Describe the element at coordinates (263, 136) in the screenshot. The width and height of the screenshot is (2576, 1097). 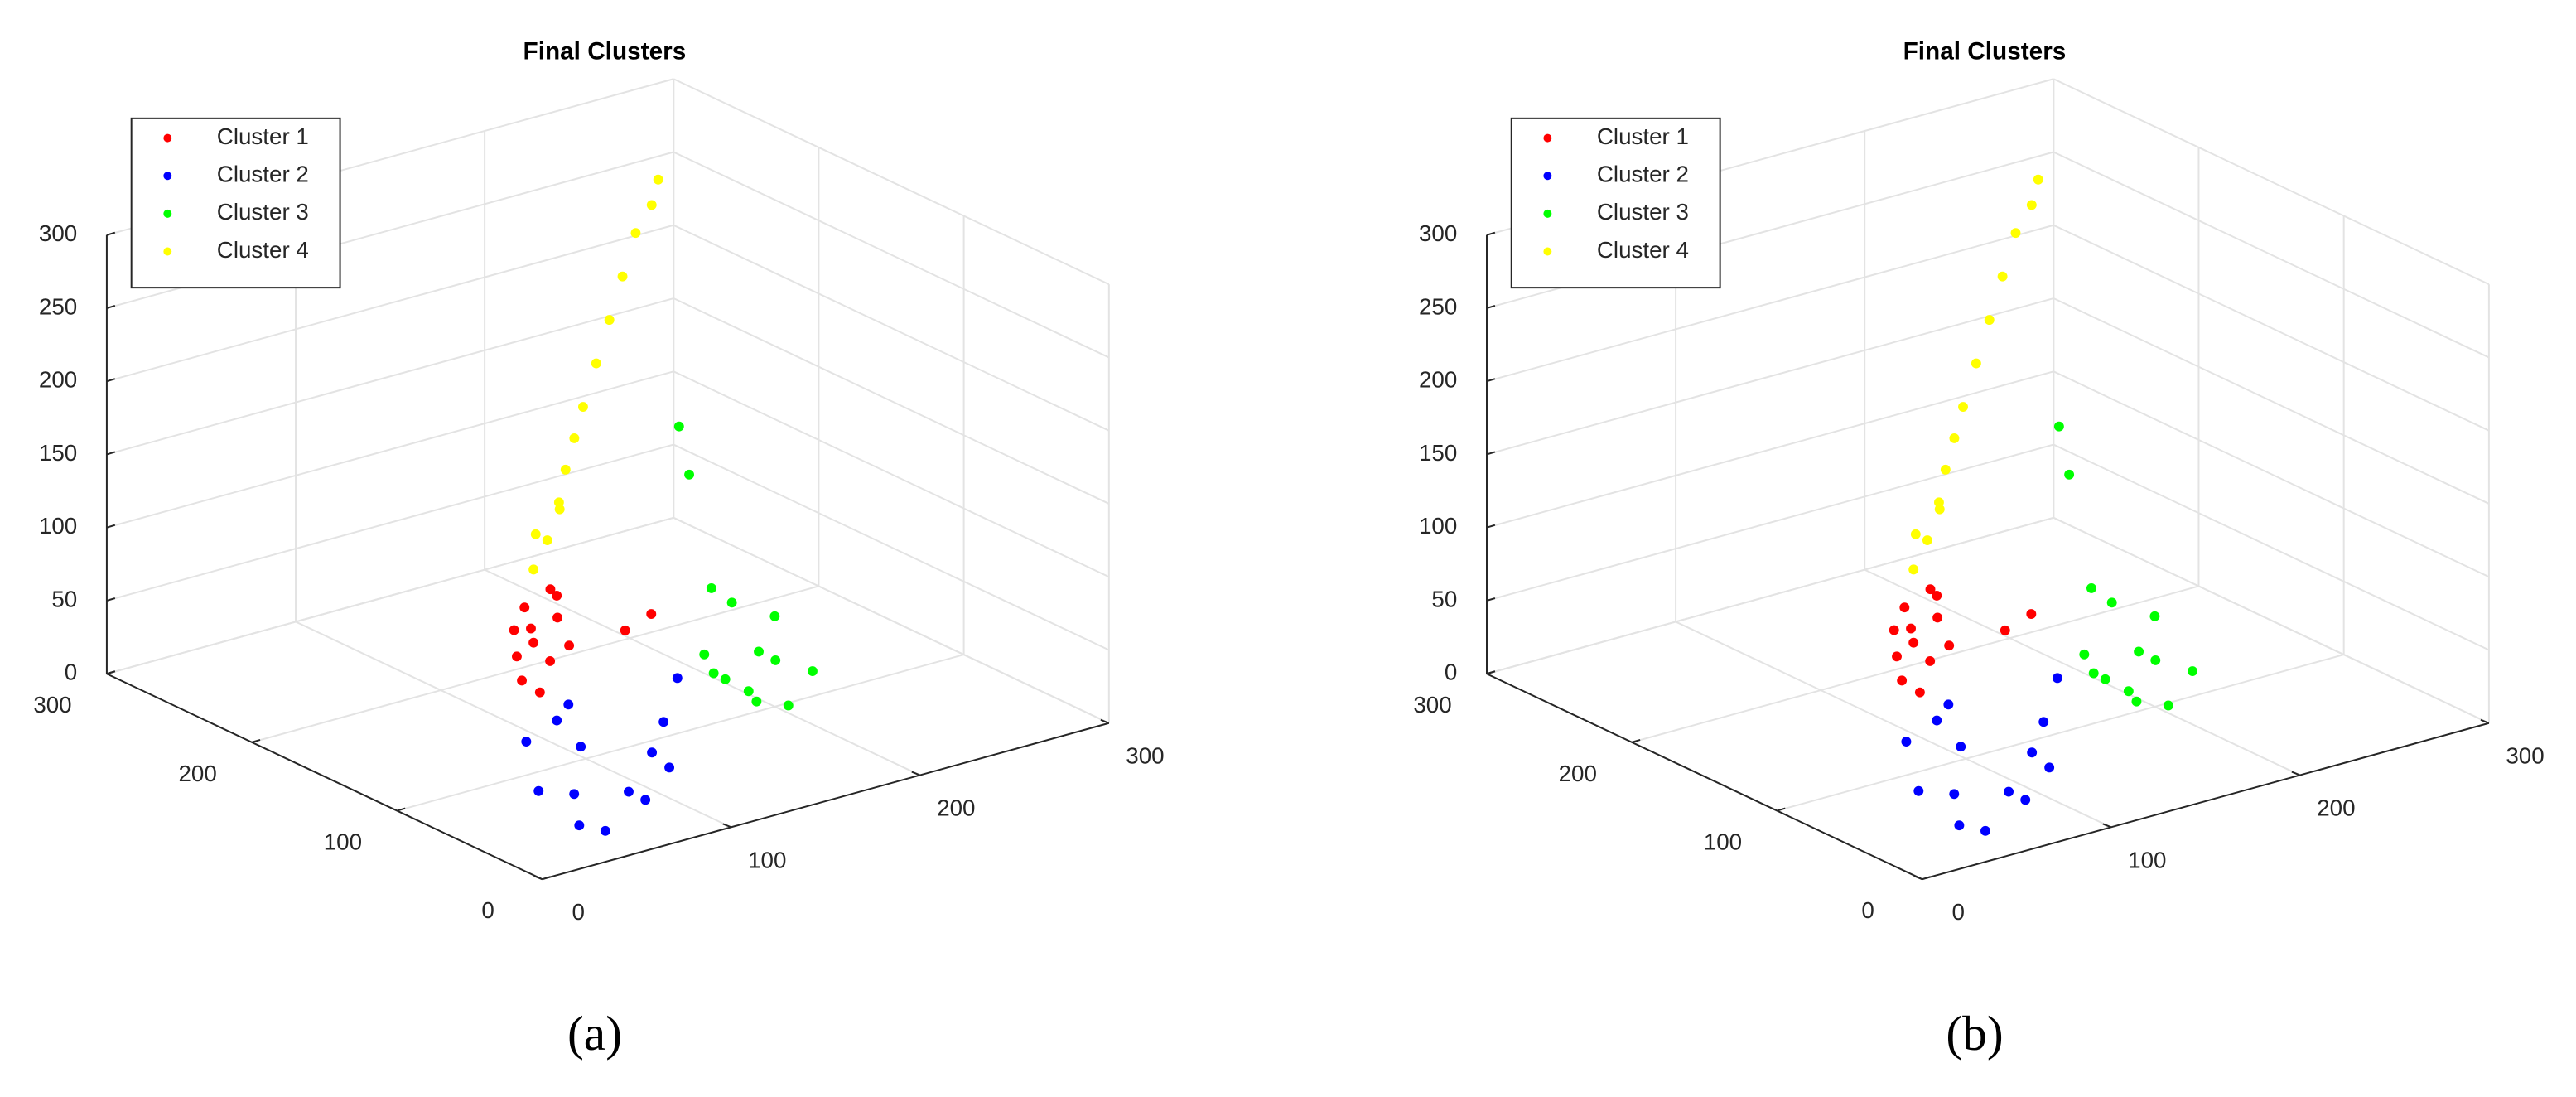
I see `legend-label: Cluster 1` at that location.